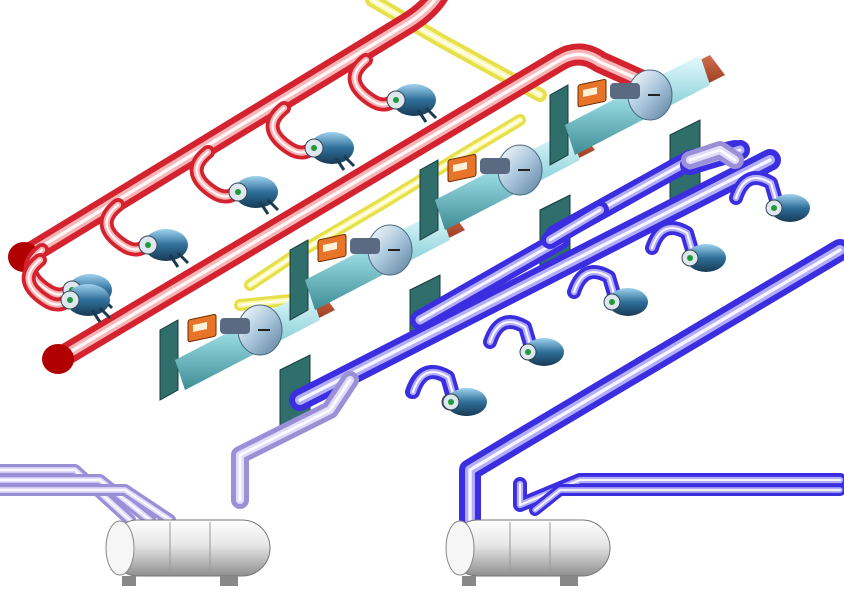 The width and height of the screenshot is (844, 616). What do you see at coordinates (637, 128) in the screenshot?
I see `chiller-unit` at bounding box center [637, 128].